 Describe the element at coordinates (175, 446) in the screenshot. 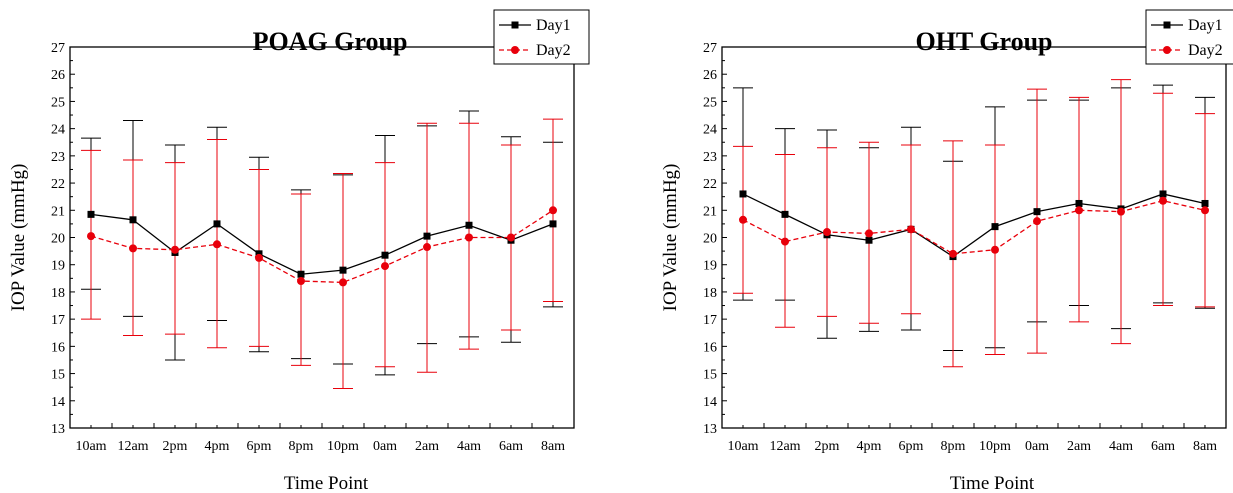

I see `x-tick-label: 2pm` at that location.